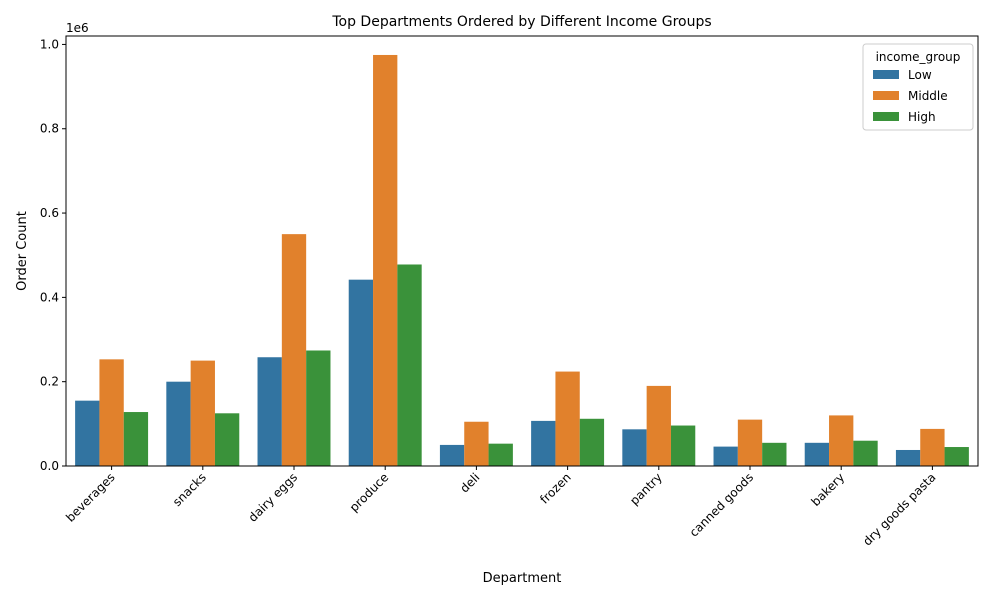 This screenshot has height=600, width=1000. Describe the element at coordinates (409, 365) in the screenshot. I see `bar-high-produce` at that location.